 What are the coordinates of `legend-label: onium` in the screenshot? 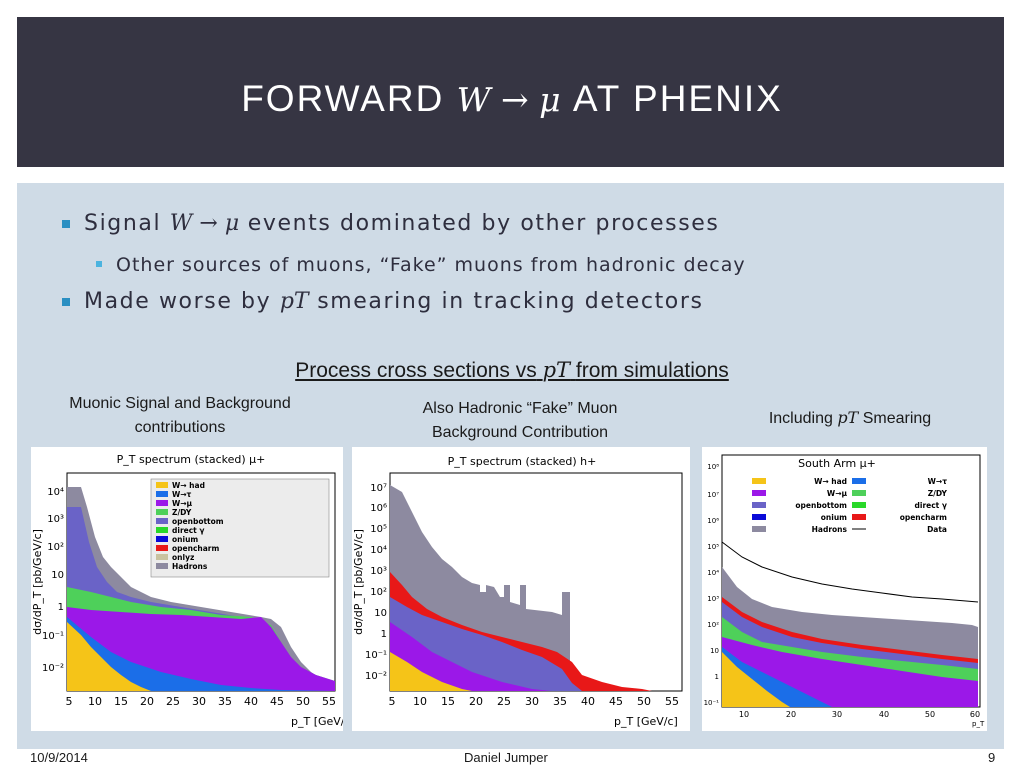 It's located at (185, 539).